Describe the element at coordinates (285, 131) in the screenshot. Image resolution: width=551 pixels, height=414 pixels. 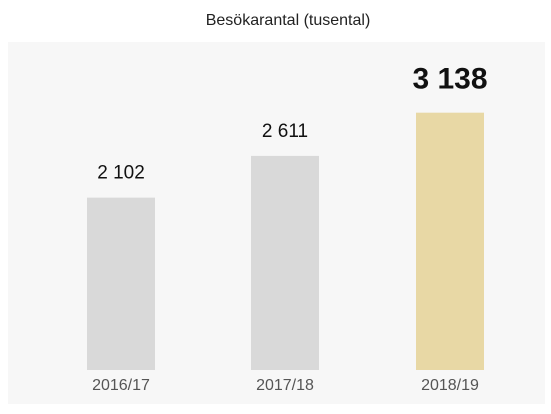
I see `data-label: 2 611` at that location.